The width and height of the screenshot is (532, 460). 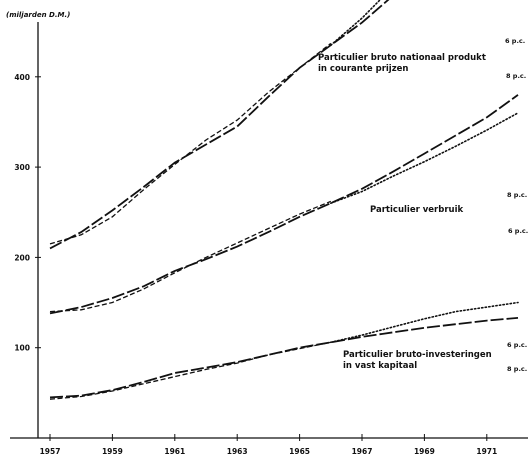 What do you see at coordinates (22, 167) in the screenshot?
I see `y-tick-label: 300` at bounding box center [22, 167].